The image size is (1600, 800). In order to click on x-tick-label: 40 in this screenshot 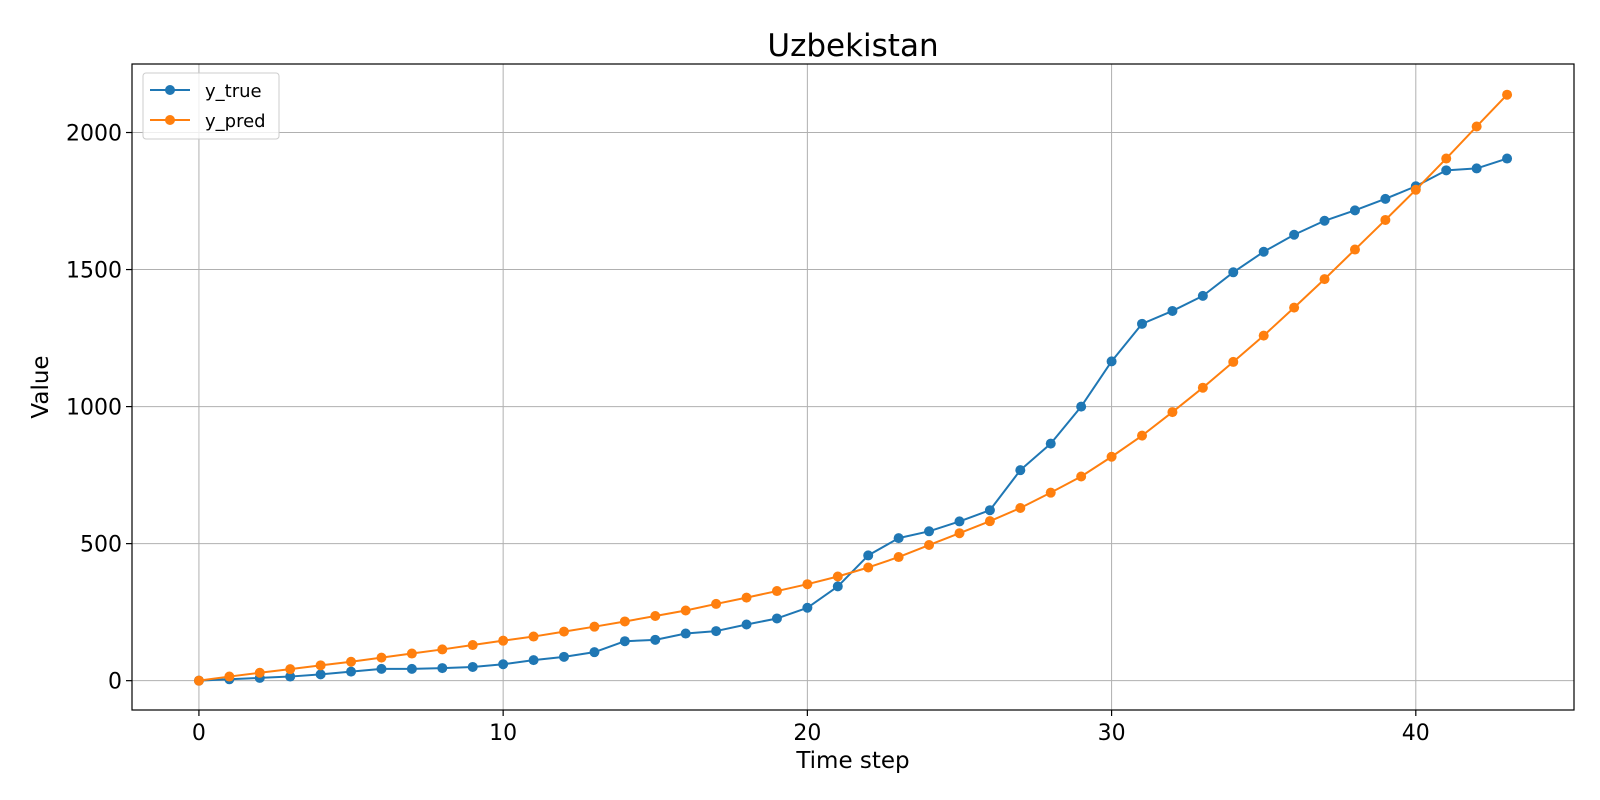, I will do `click(1416, 733)`.